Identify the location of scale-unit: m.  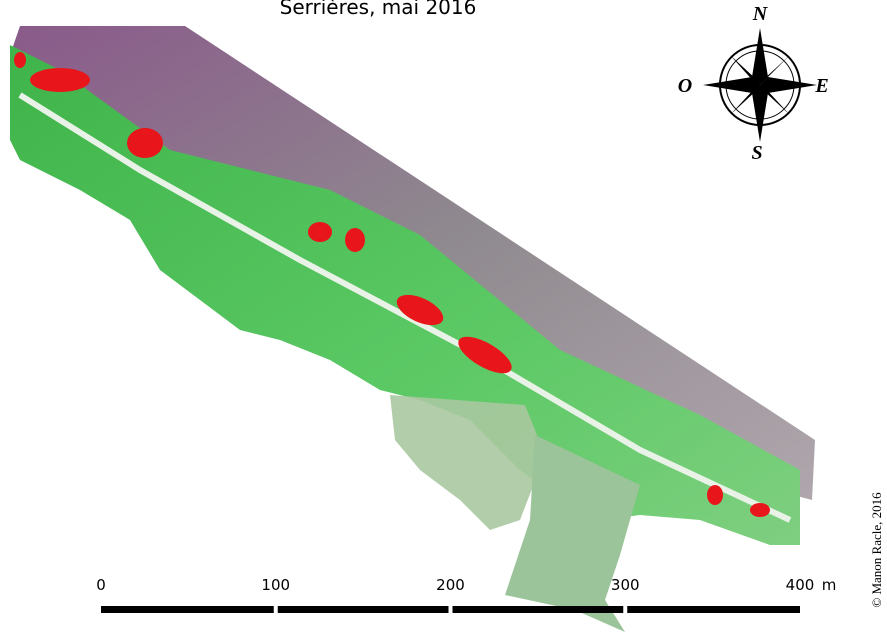
(829, 585).